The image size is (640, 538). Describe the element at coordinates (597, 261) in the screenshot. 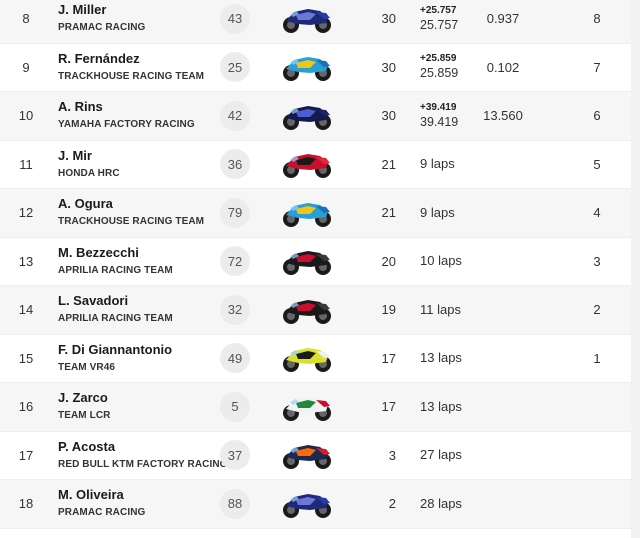

I see `points-cell: 3` at that location.